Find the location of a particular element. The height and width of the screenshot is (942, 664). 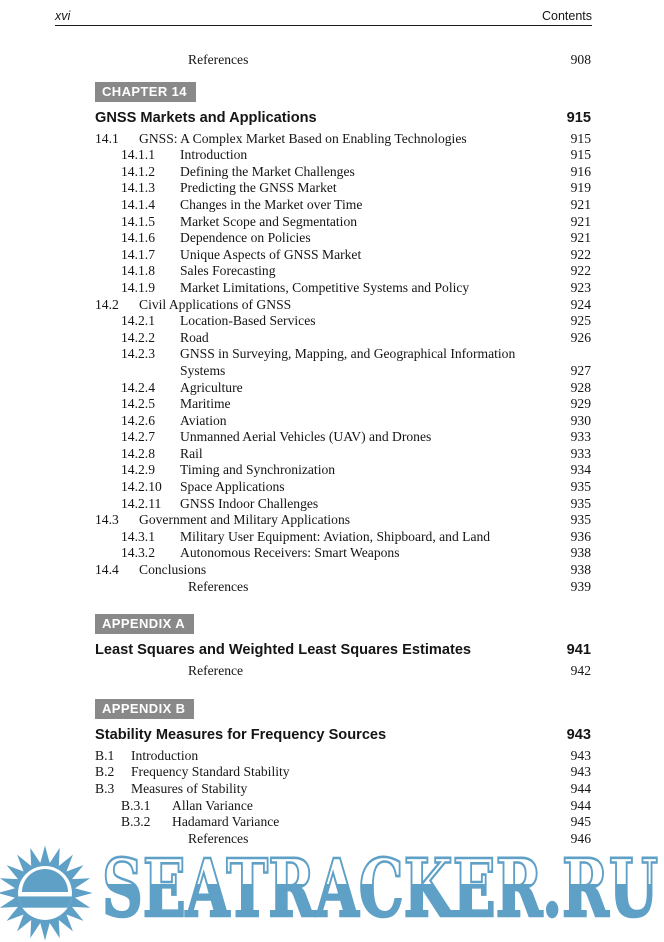

sun-rays is located at coordinates (46, 893).